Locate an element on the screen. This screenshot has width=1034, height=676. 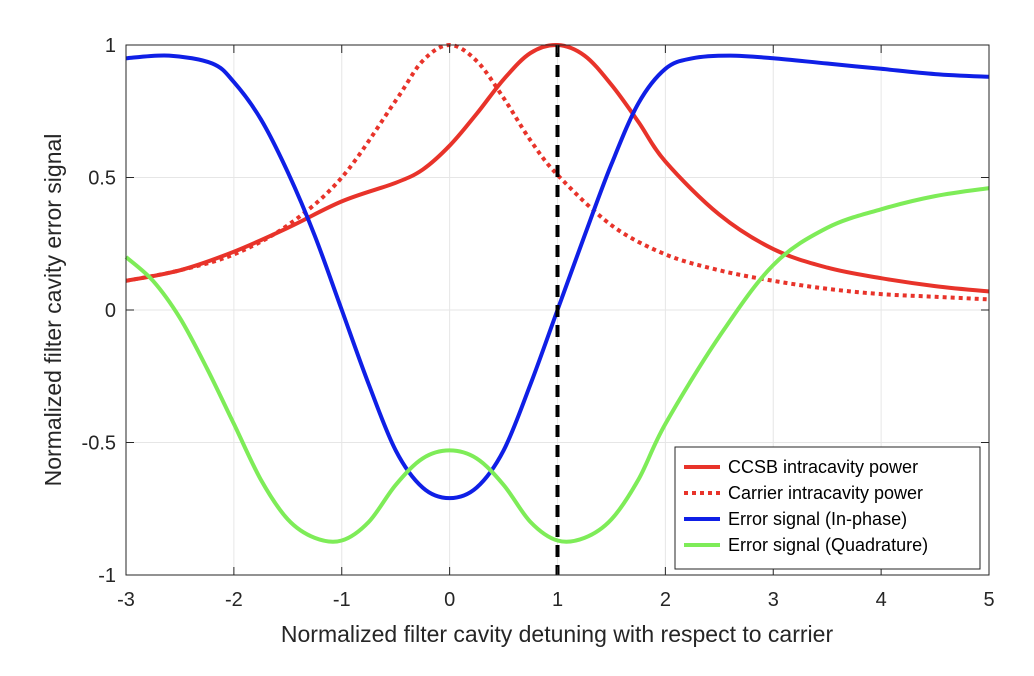
y-axis-label: Normalized filter cavity error signal is located at coordinates (53, 310).